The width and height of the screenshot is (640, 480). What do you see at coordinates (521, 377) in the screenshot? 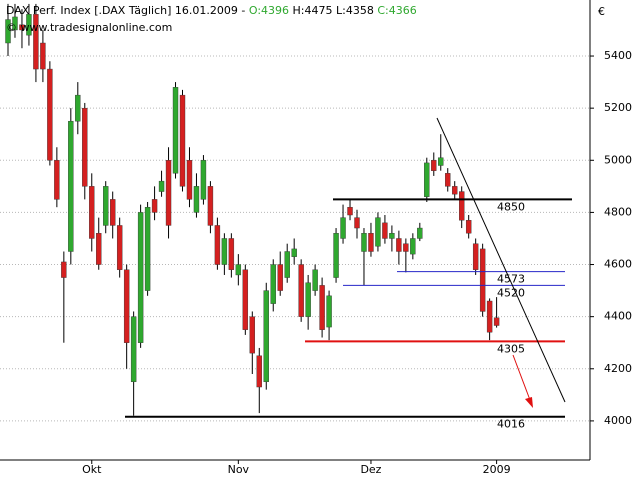
I see `arrow` at bounding box center [521, 377].